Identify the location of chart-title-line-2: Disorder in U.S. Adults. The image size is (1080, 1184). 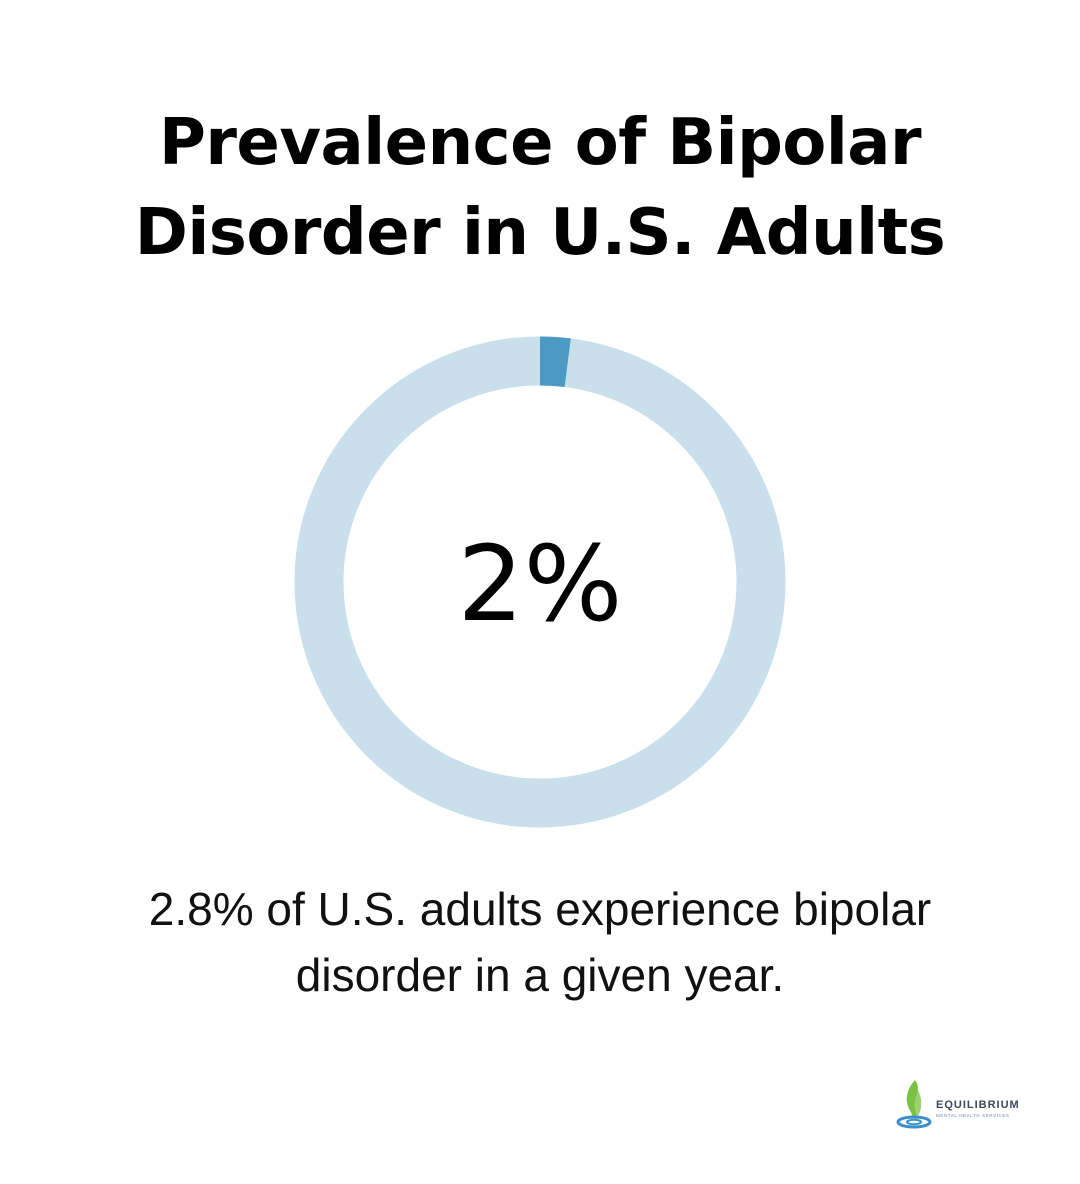
(540, 233).